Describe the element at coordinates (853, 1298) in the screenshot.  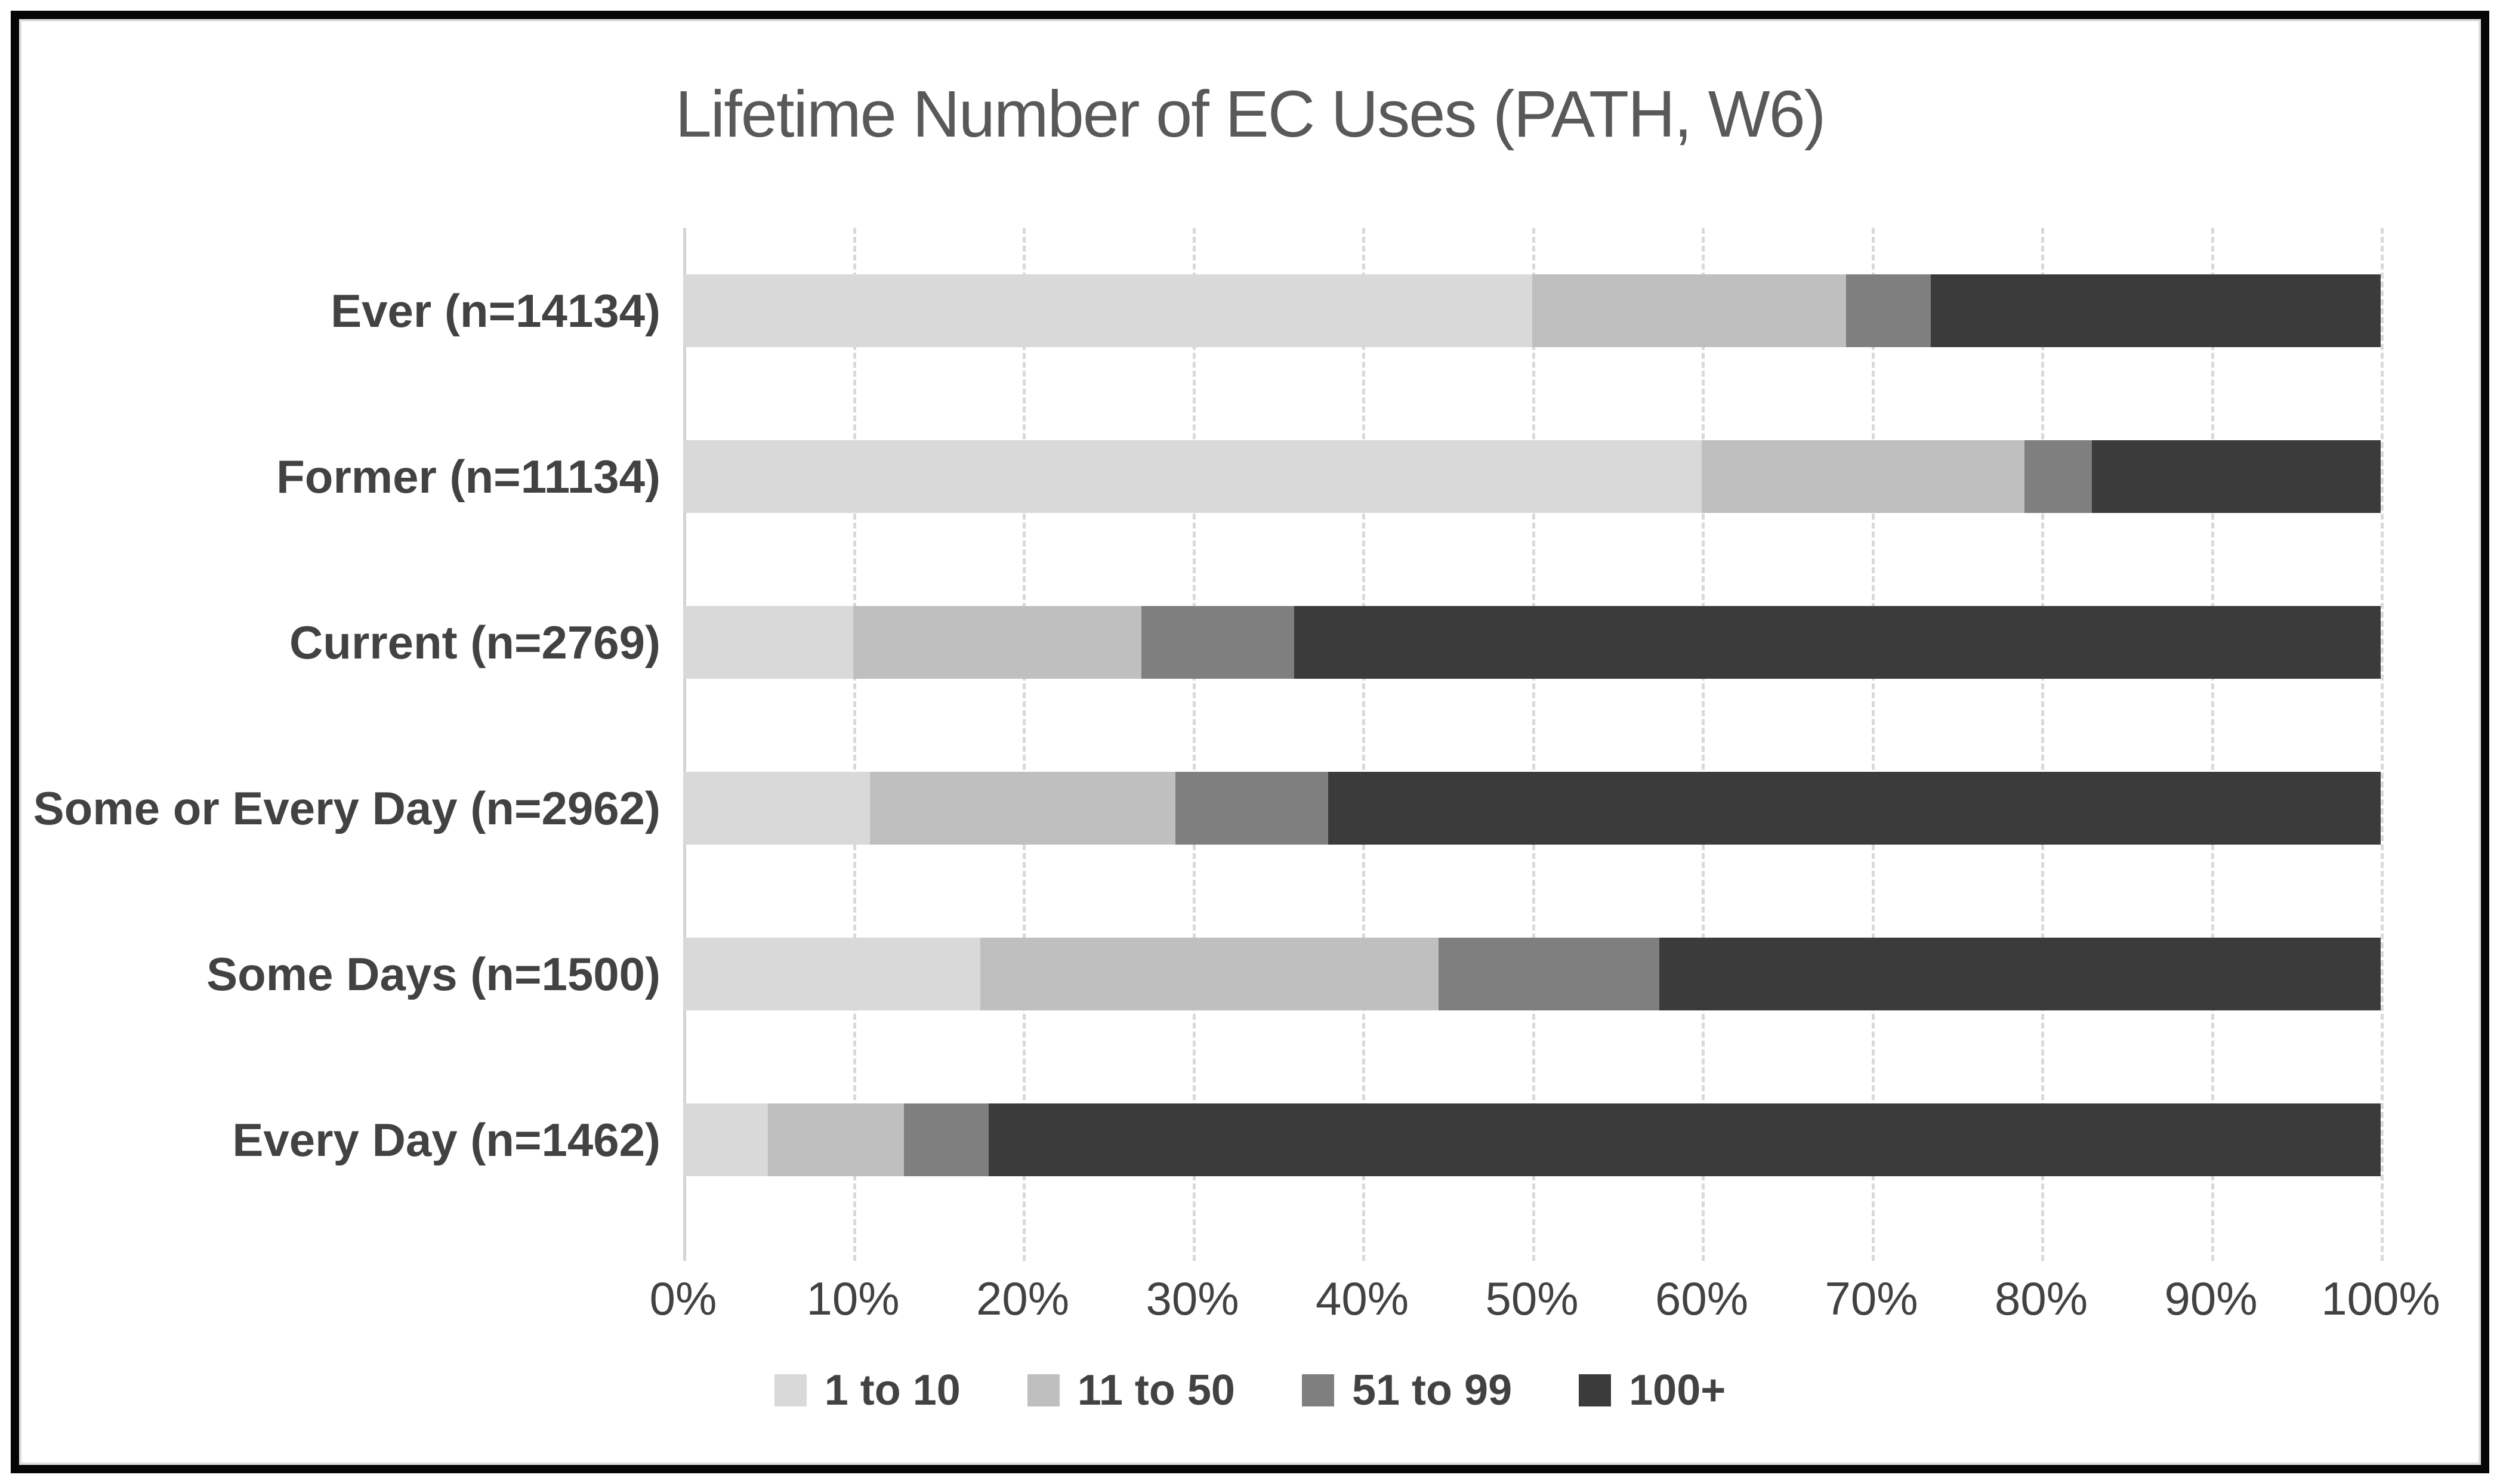
I see `x-tick-label: 10%` at that location.